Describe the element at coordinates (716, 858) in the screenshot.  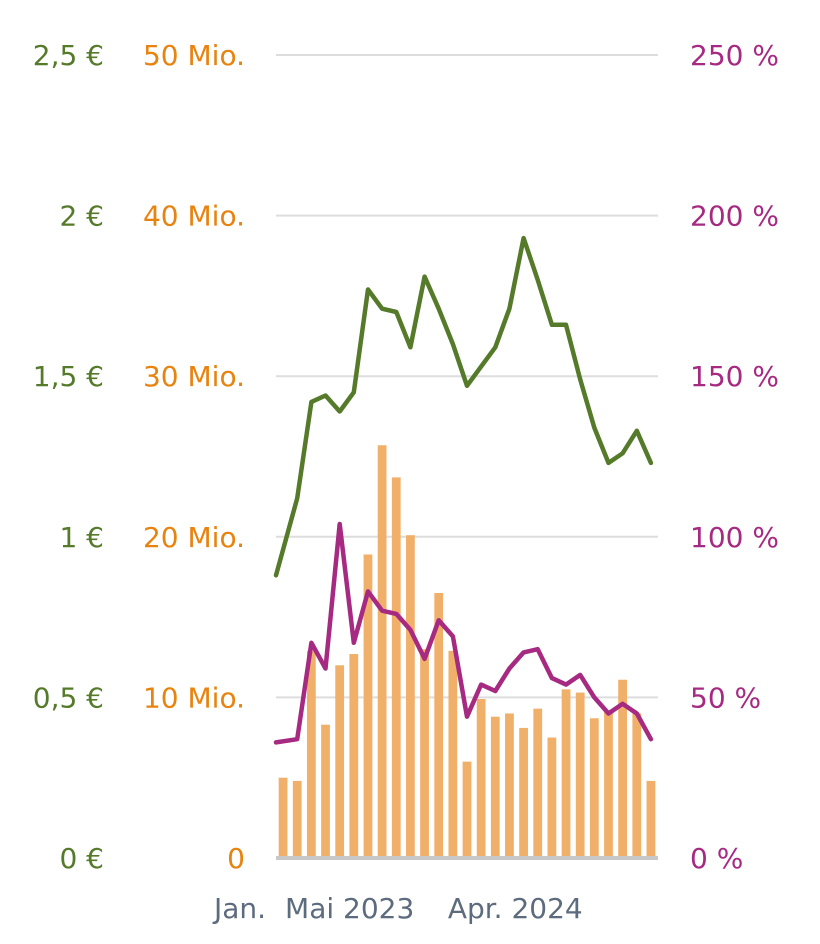
I see `percent-tick-label: 0 %` at that location.